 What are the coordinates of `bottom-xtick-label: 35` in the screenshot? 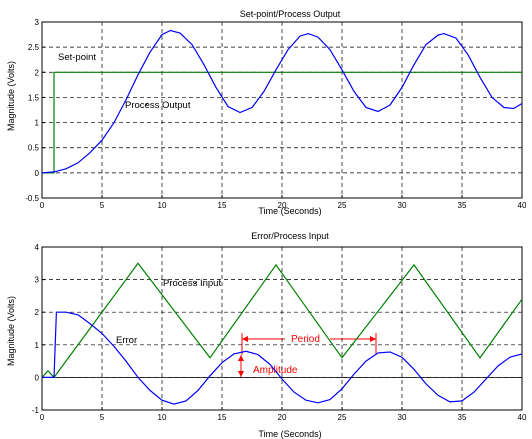 It's located at (462, 417).